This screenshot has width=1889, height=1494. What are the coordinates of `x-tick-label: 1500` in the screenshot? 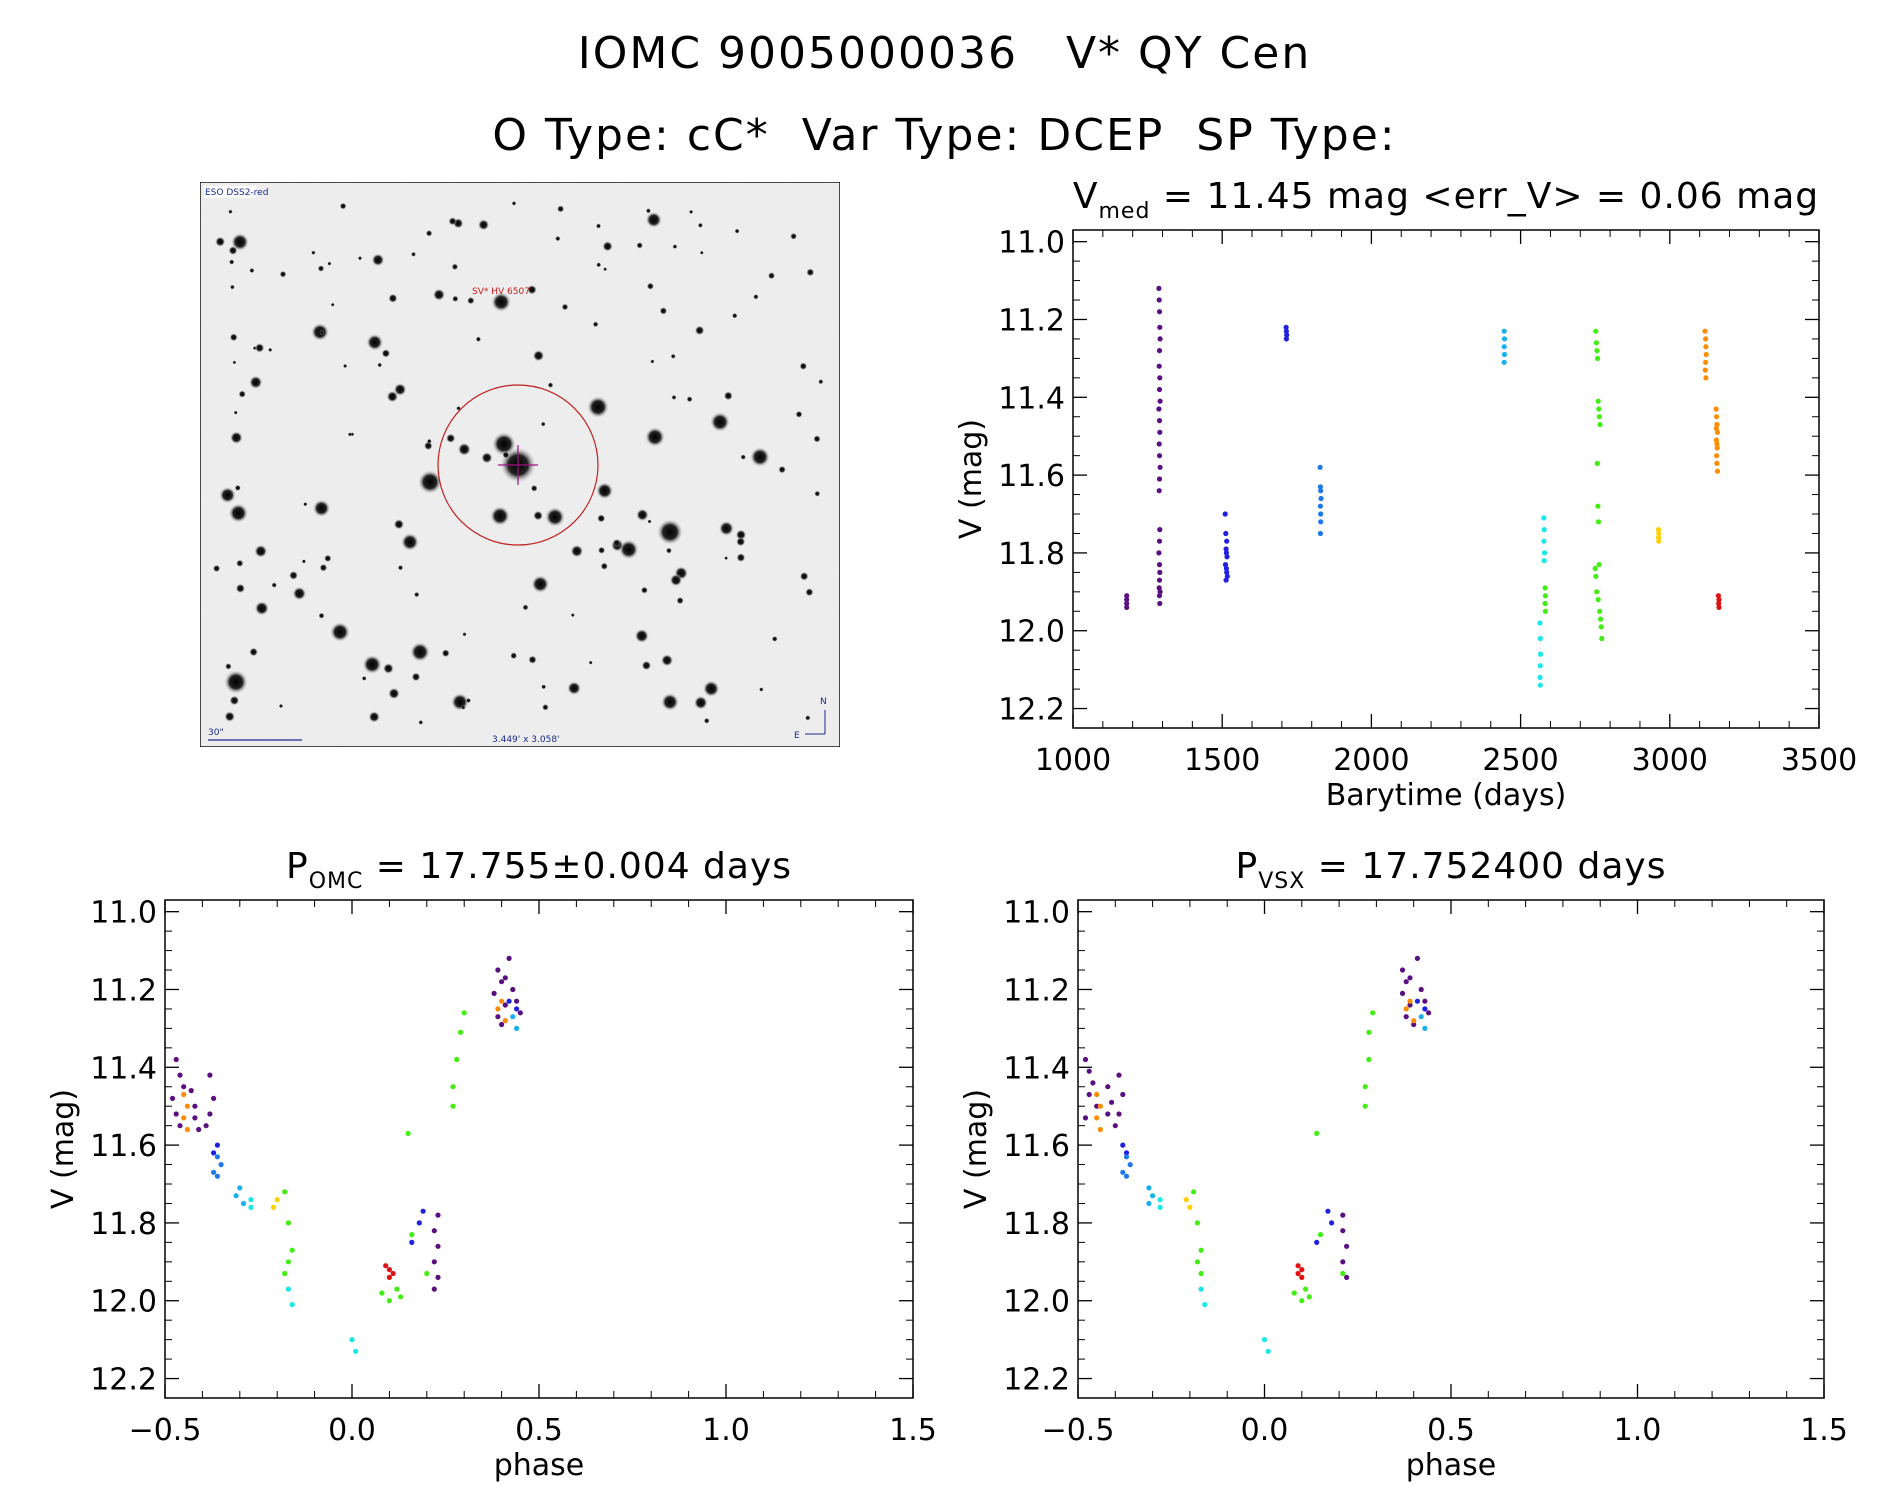 It's located at (1222, 760).